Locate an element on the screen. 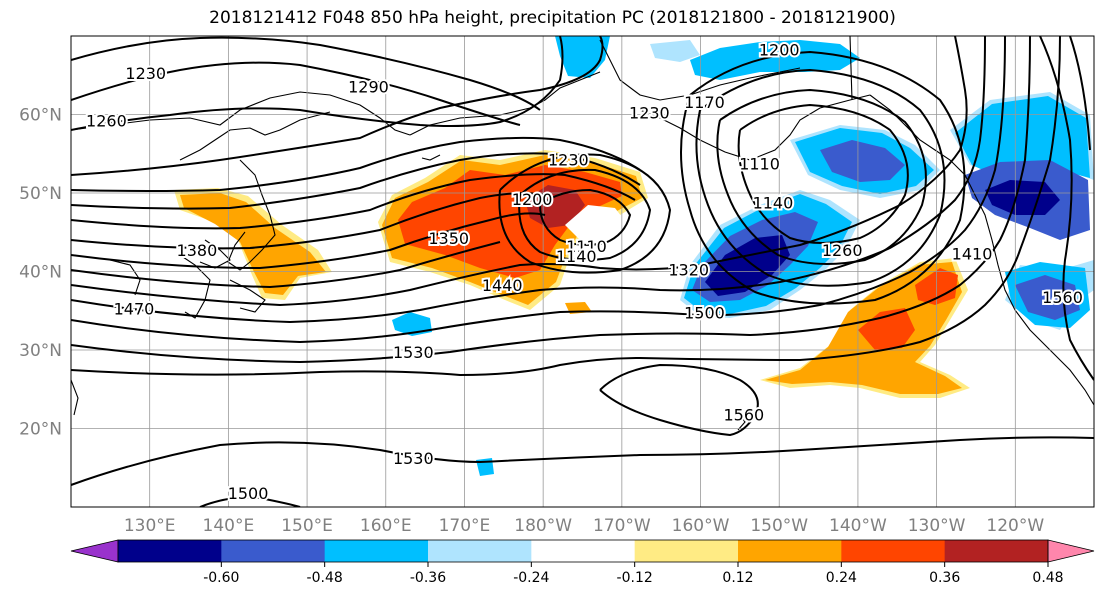  precip-negative-bering is located at coordinates (582, 57).